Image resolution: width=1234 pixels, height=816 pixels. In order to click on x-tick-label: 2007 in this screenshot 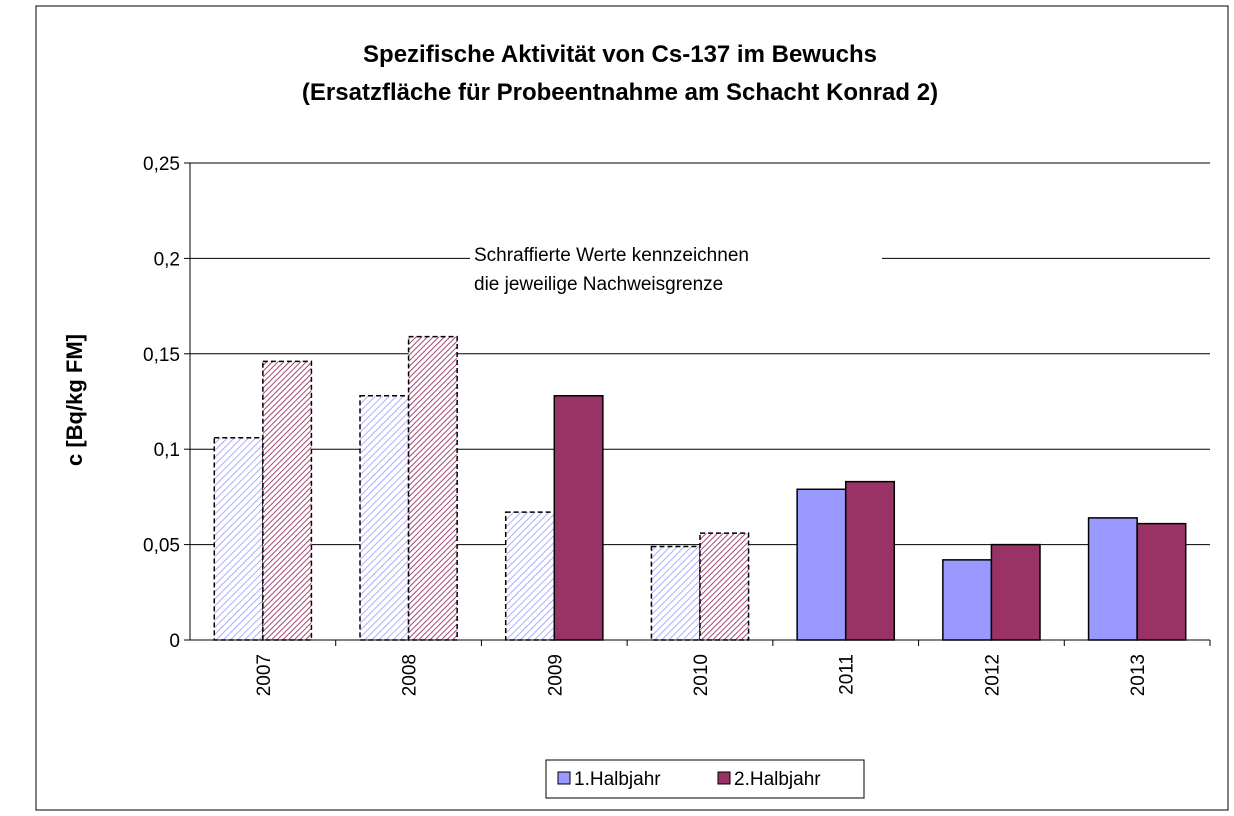, I will do `click(264, 675)`.